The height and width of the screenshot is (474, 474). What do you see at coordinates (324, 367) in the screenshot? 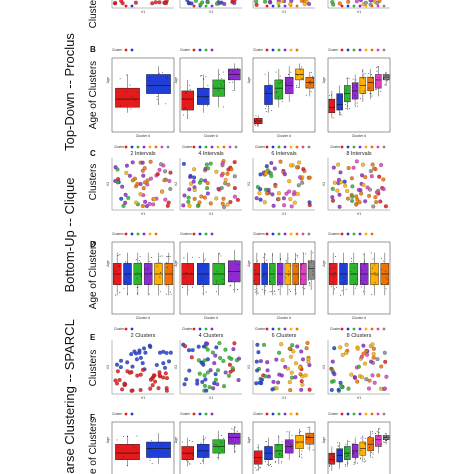
I see `y-axis-label: V2` at bounding box center [324, 367].